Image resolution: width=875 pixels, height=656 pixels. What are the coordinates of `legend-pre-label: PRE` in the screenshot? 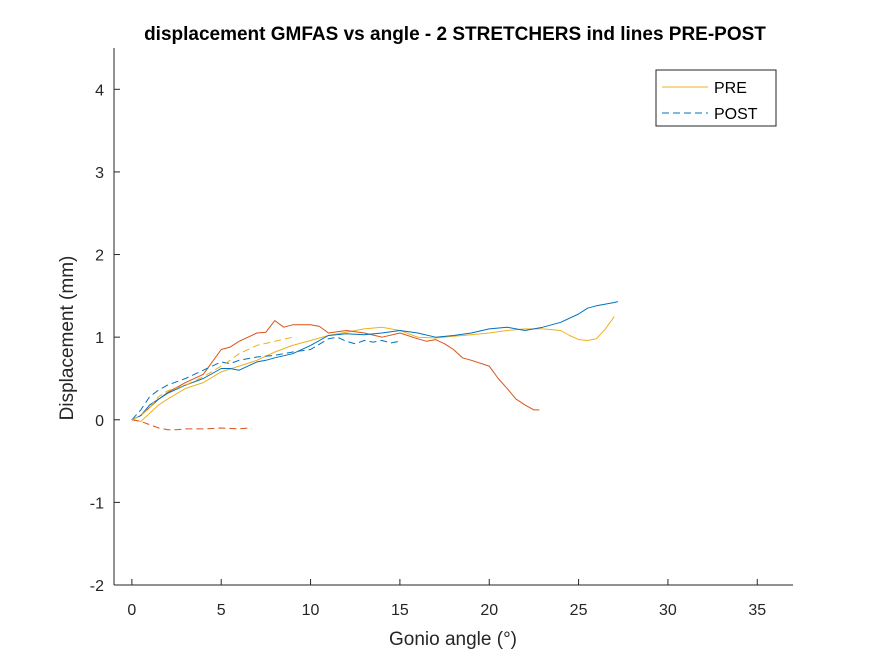 It's located at (730, 88).